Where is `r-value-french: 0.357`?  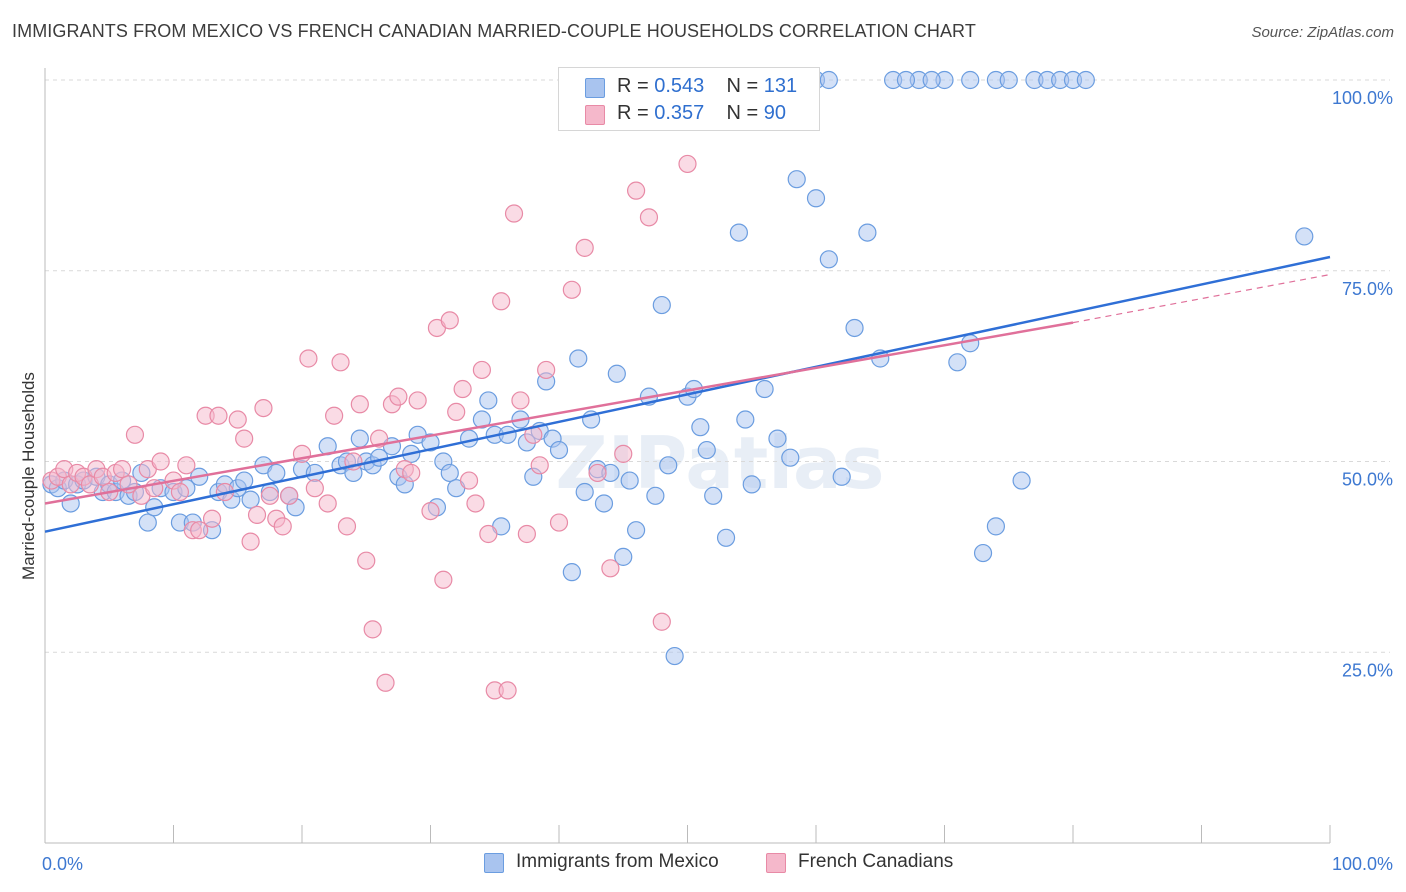 r-value-french: 0.357 is located at coordinates (679, 113).